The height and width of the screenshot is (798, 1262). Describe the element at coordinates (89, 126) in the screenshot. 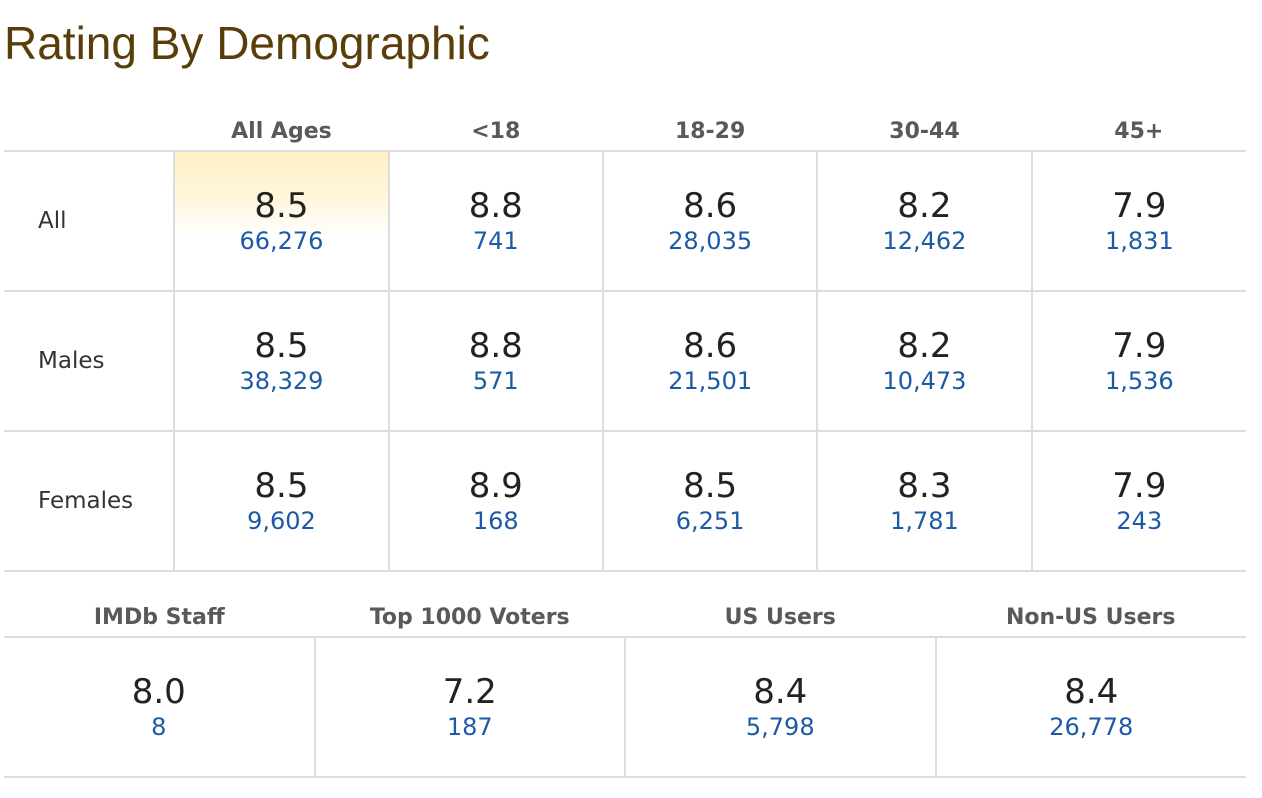

I see `header-corner` at that location.